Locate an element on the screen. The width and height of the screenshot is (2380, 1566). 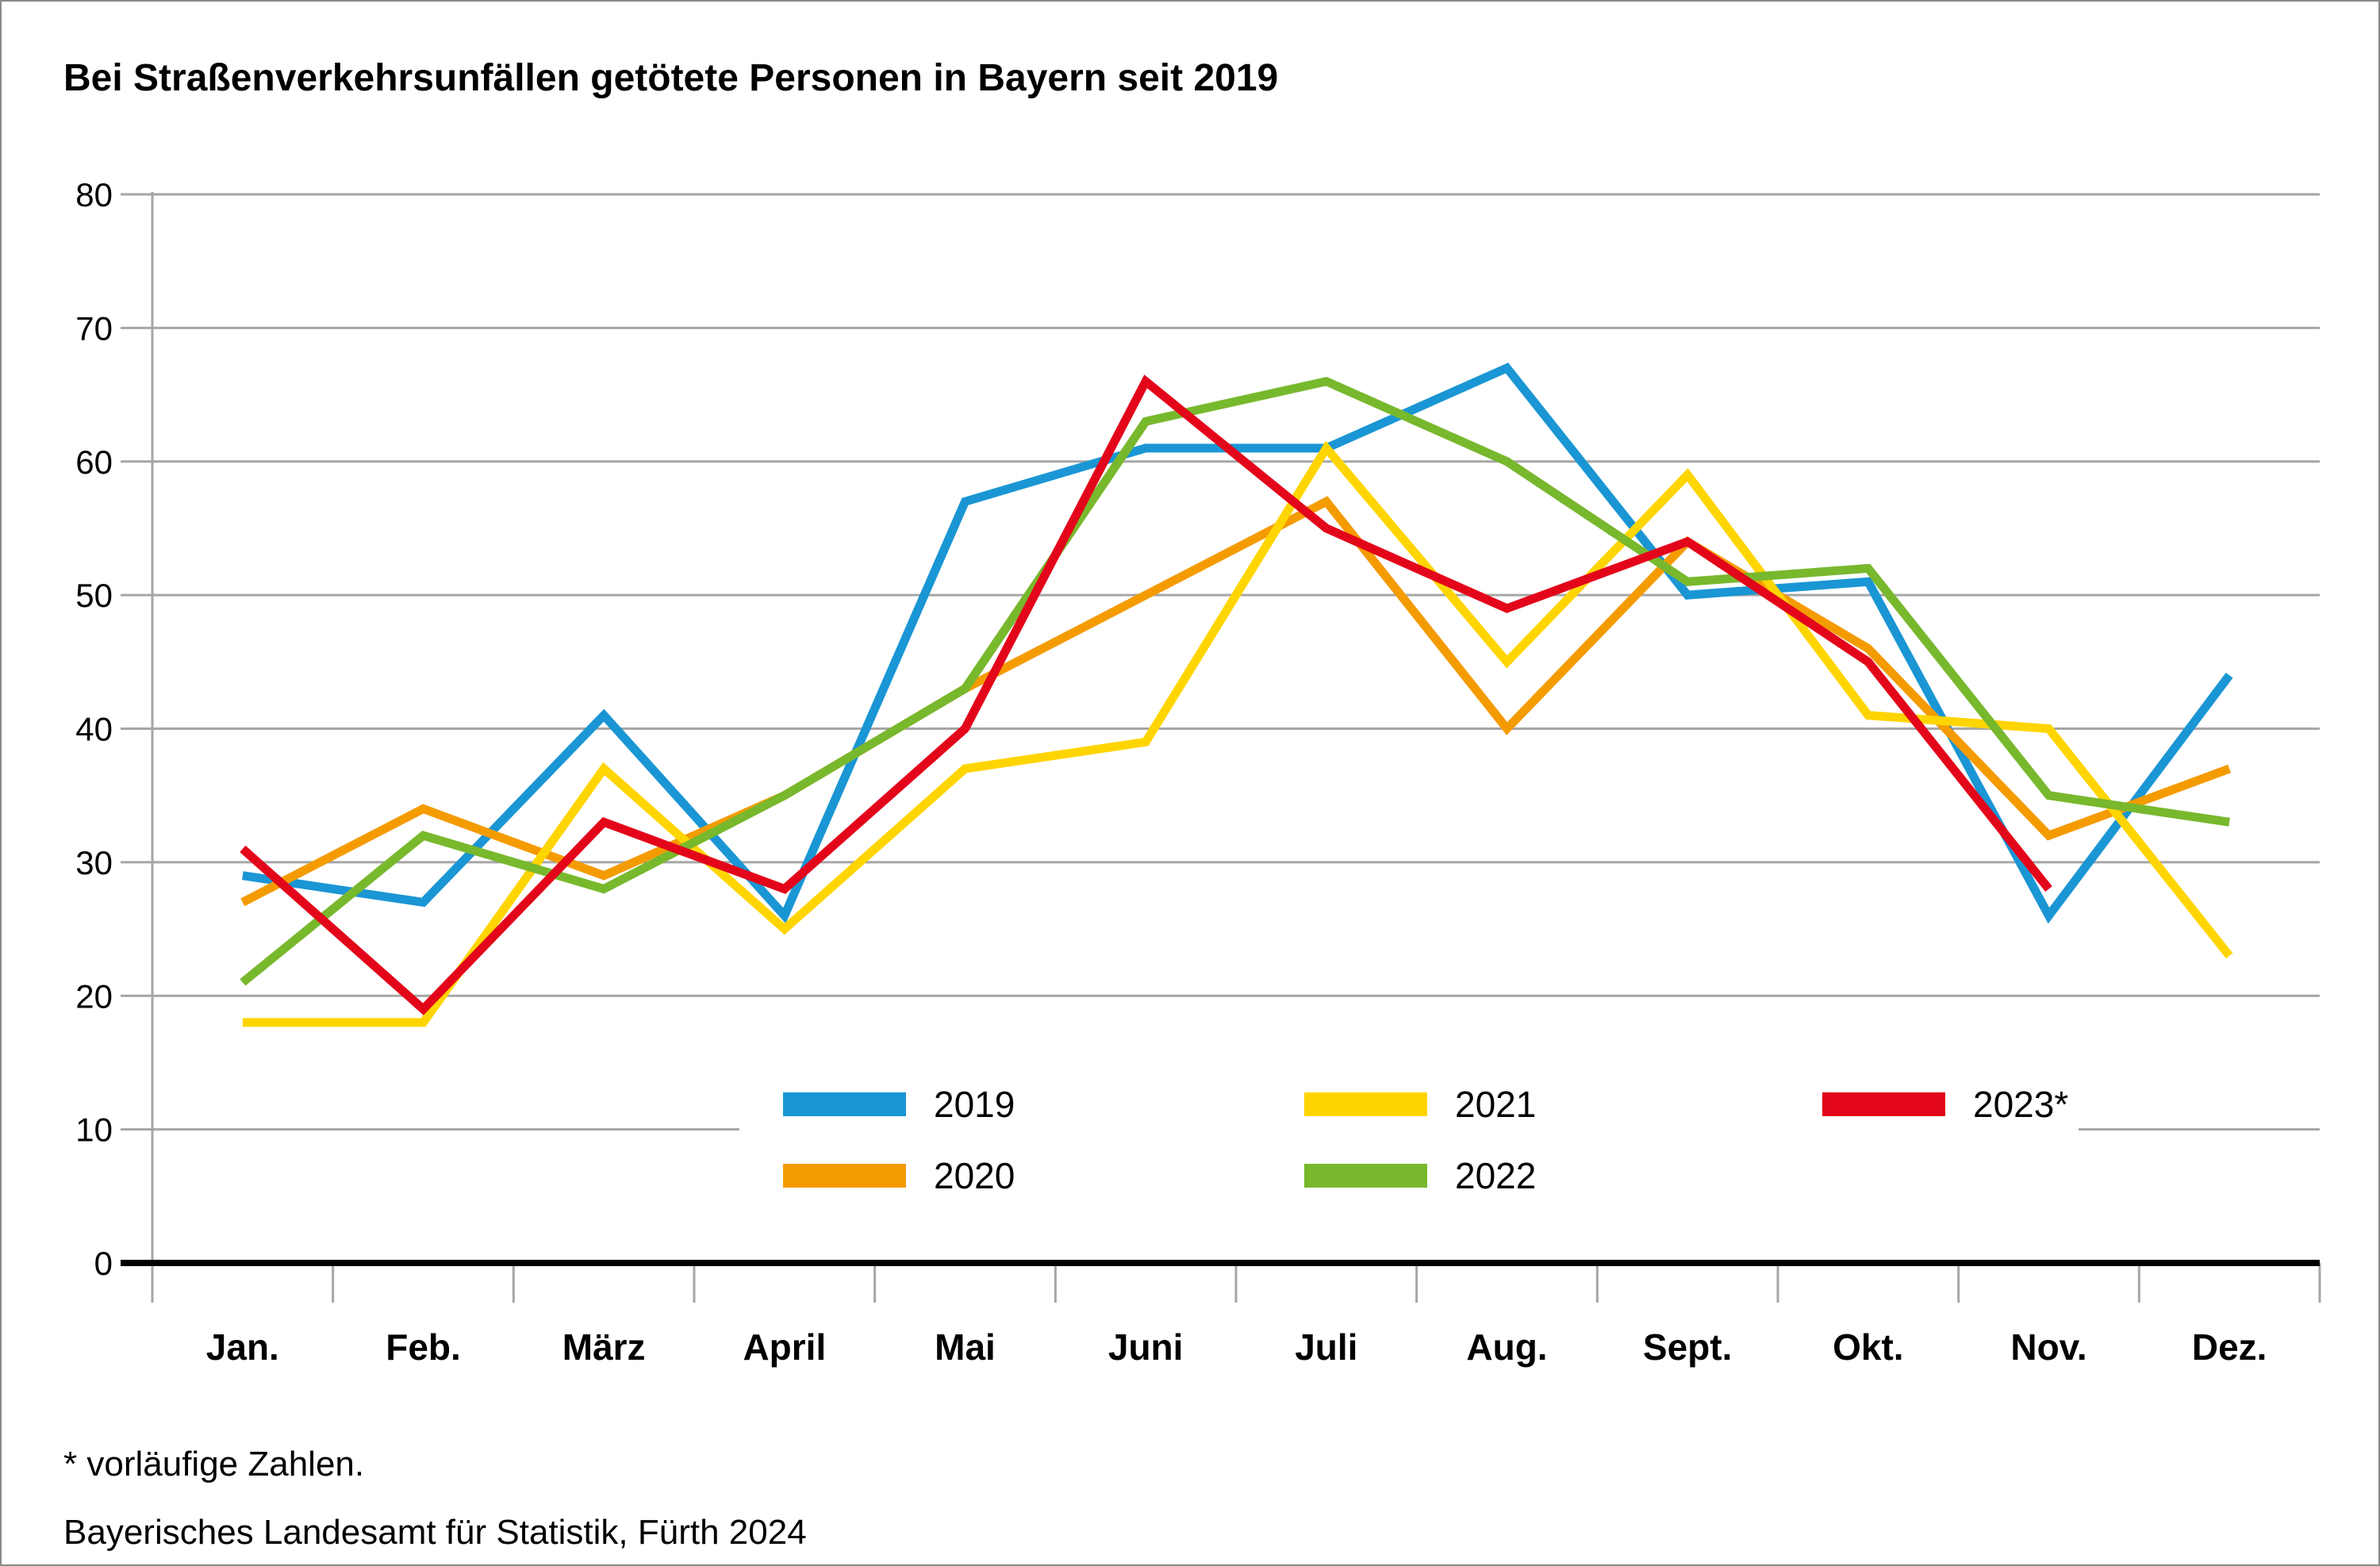
y-tick-label-60: 60 is located at coordinates (94, 462).